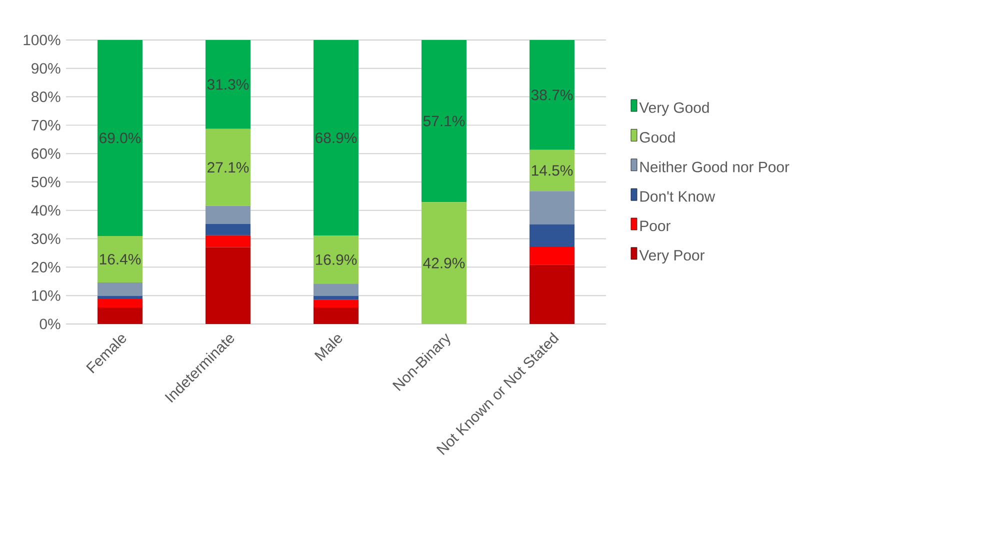 The image size is (987, 553). I want to click on y-tick-label: 80%, so click(46, 96).